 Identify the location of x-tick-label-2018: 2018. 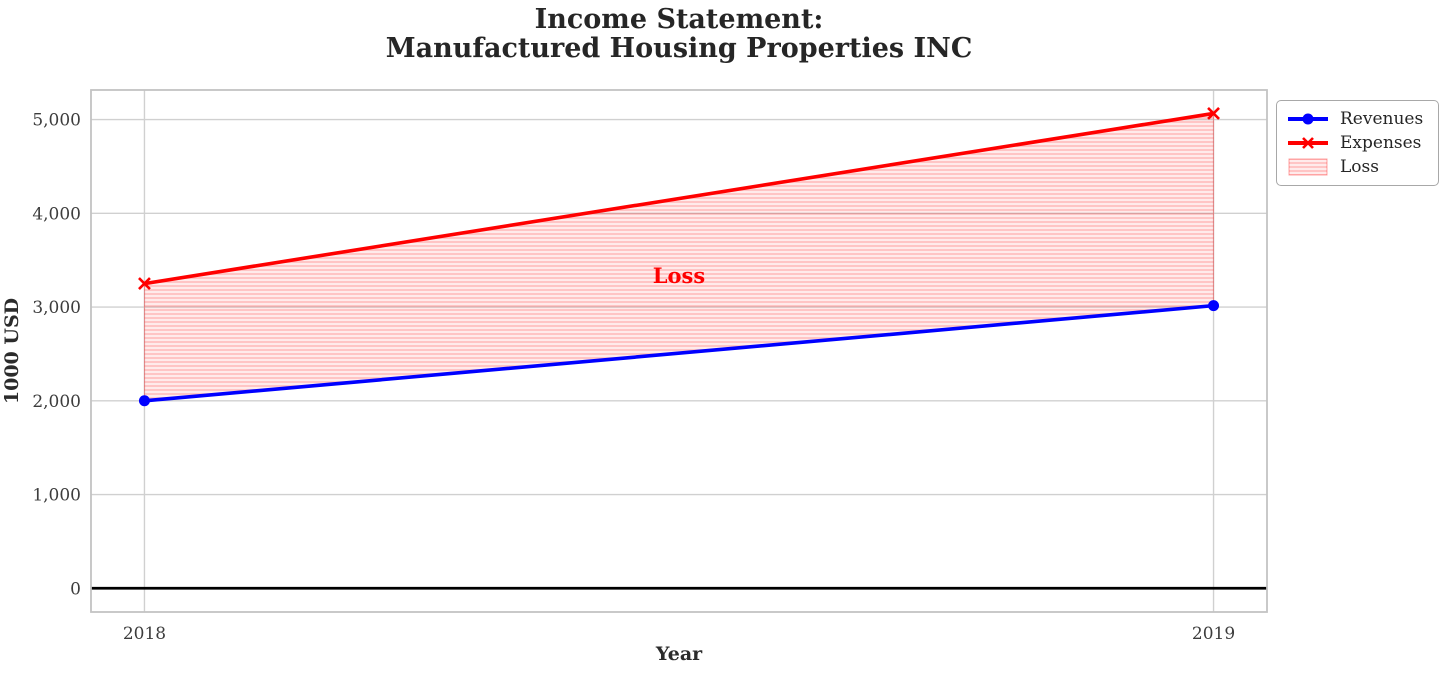
(144, 634).